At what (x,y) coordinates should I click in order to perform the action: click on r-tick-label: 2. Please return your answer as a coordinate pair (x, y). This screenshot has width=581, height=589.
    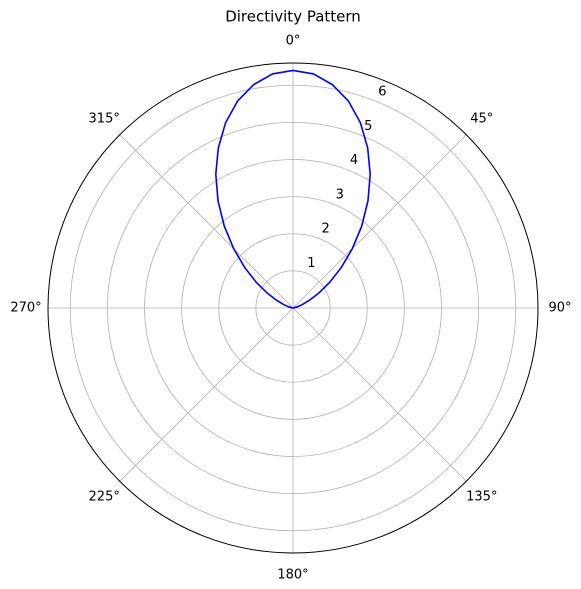
    Looking at the image, I should click on (325, 229).